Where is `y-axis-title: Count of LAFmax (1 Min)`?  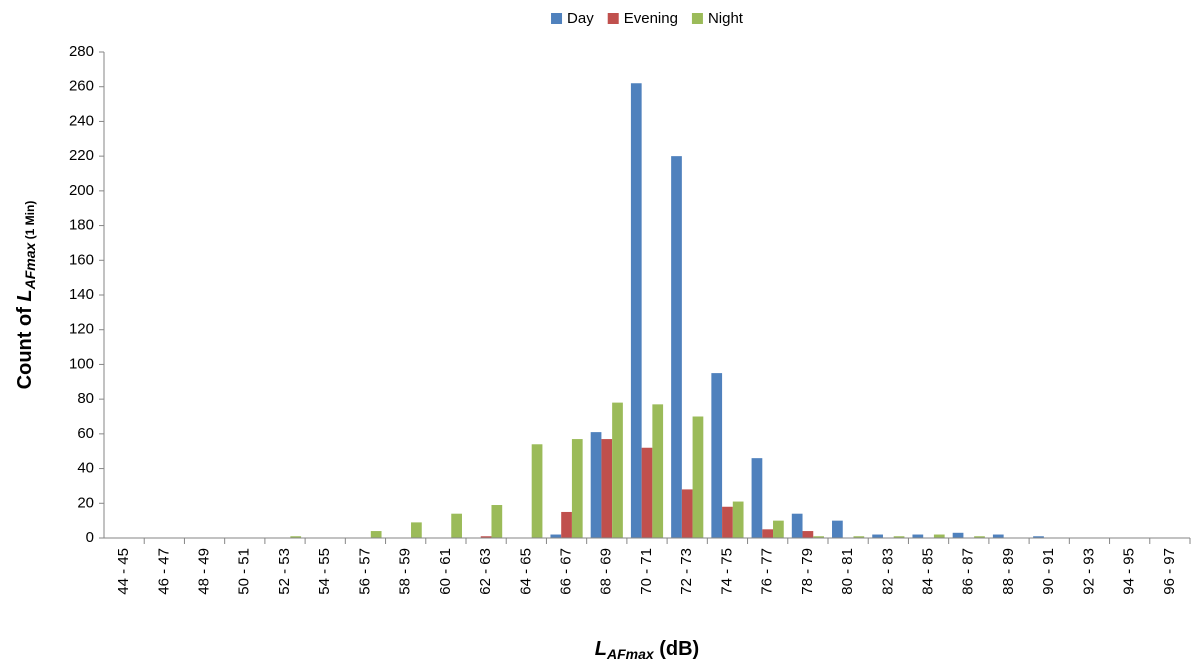
y-axis-title: Count of LAFmax (1 Min) is located at coordinates (25, 295).